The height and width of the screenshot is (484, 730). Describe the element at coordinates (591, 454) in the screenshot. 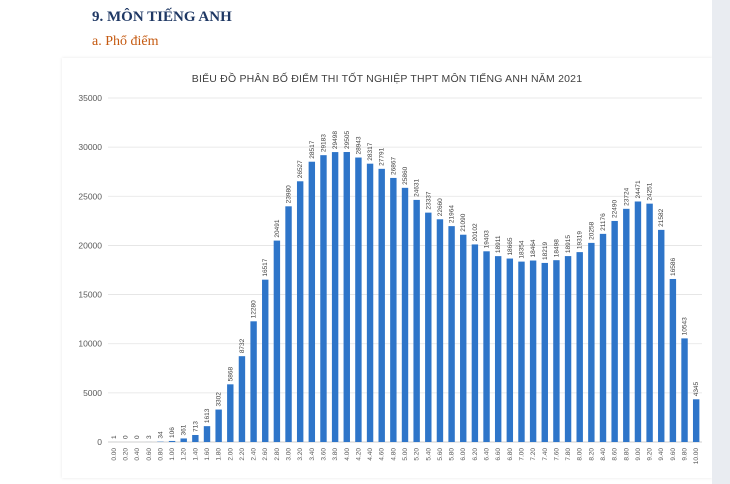

I see `x-tick-label: 8.20` at that location.